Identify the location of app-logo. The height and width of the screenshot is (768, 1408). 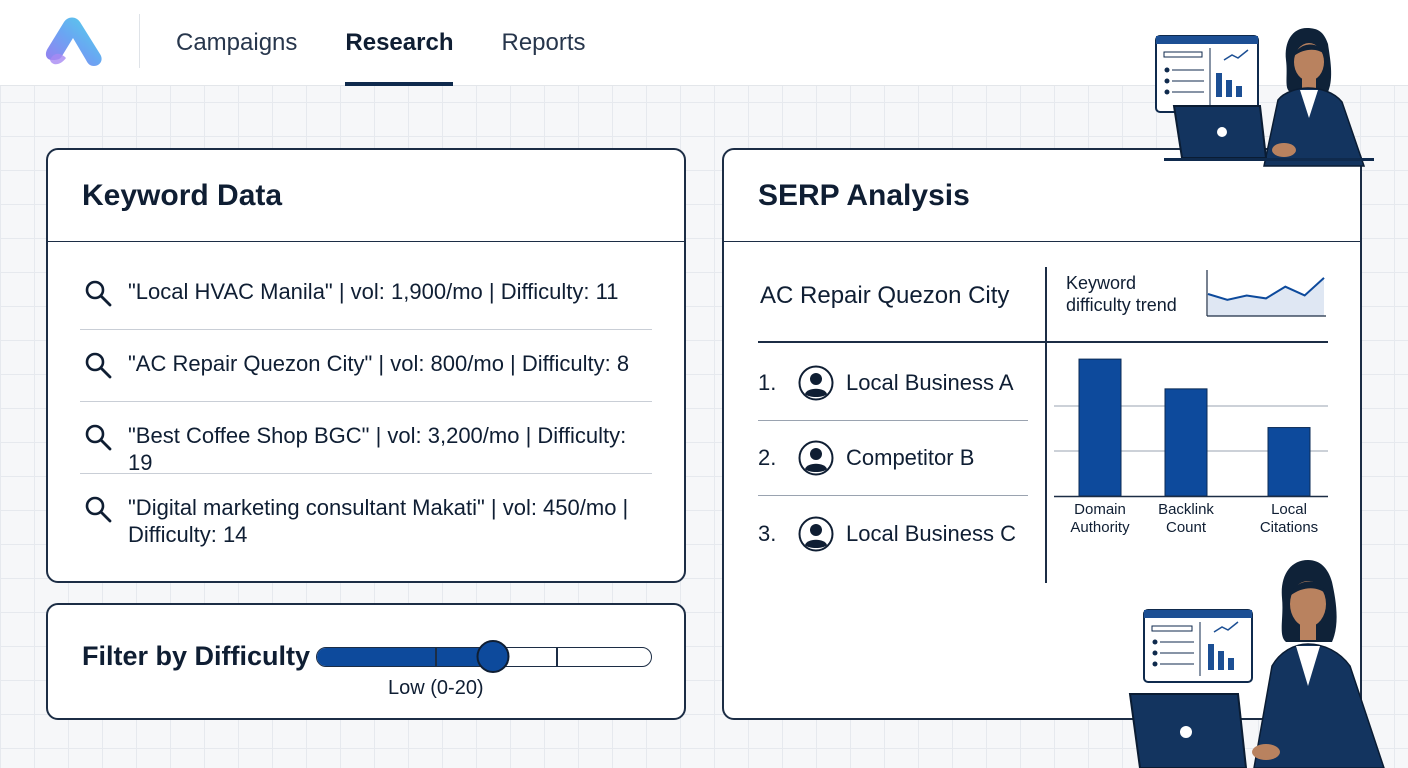
(75, 42).